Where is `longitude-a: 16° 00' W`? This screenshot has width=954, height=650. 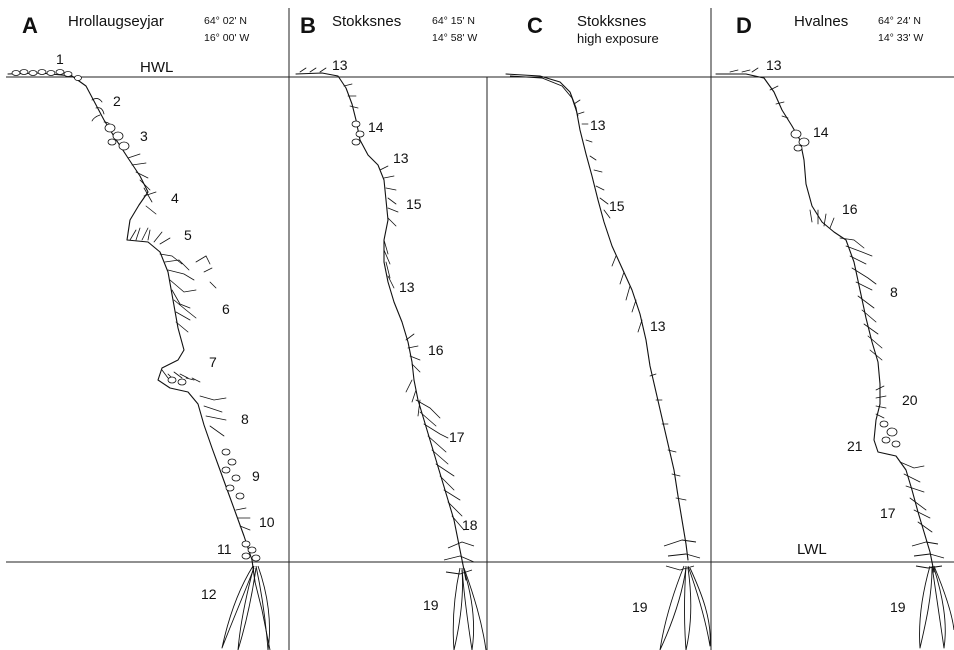
longitude-a: 16° 00' W is located at coordinates (226, 38).